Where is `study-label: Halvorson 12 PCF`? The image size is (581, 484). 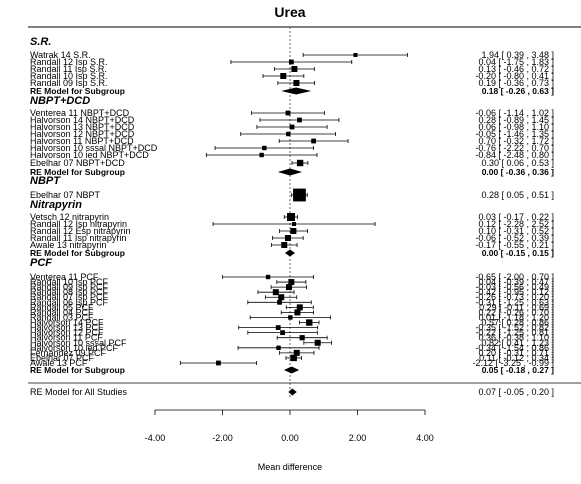
study-label: Halvorson 12 PCF is located at coordinates (67, 333).